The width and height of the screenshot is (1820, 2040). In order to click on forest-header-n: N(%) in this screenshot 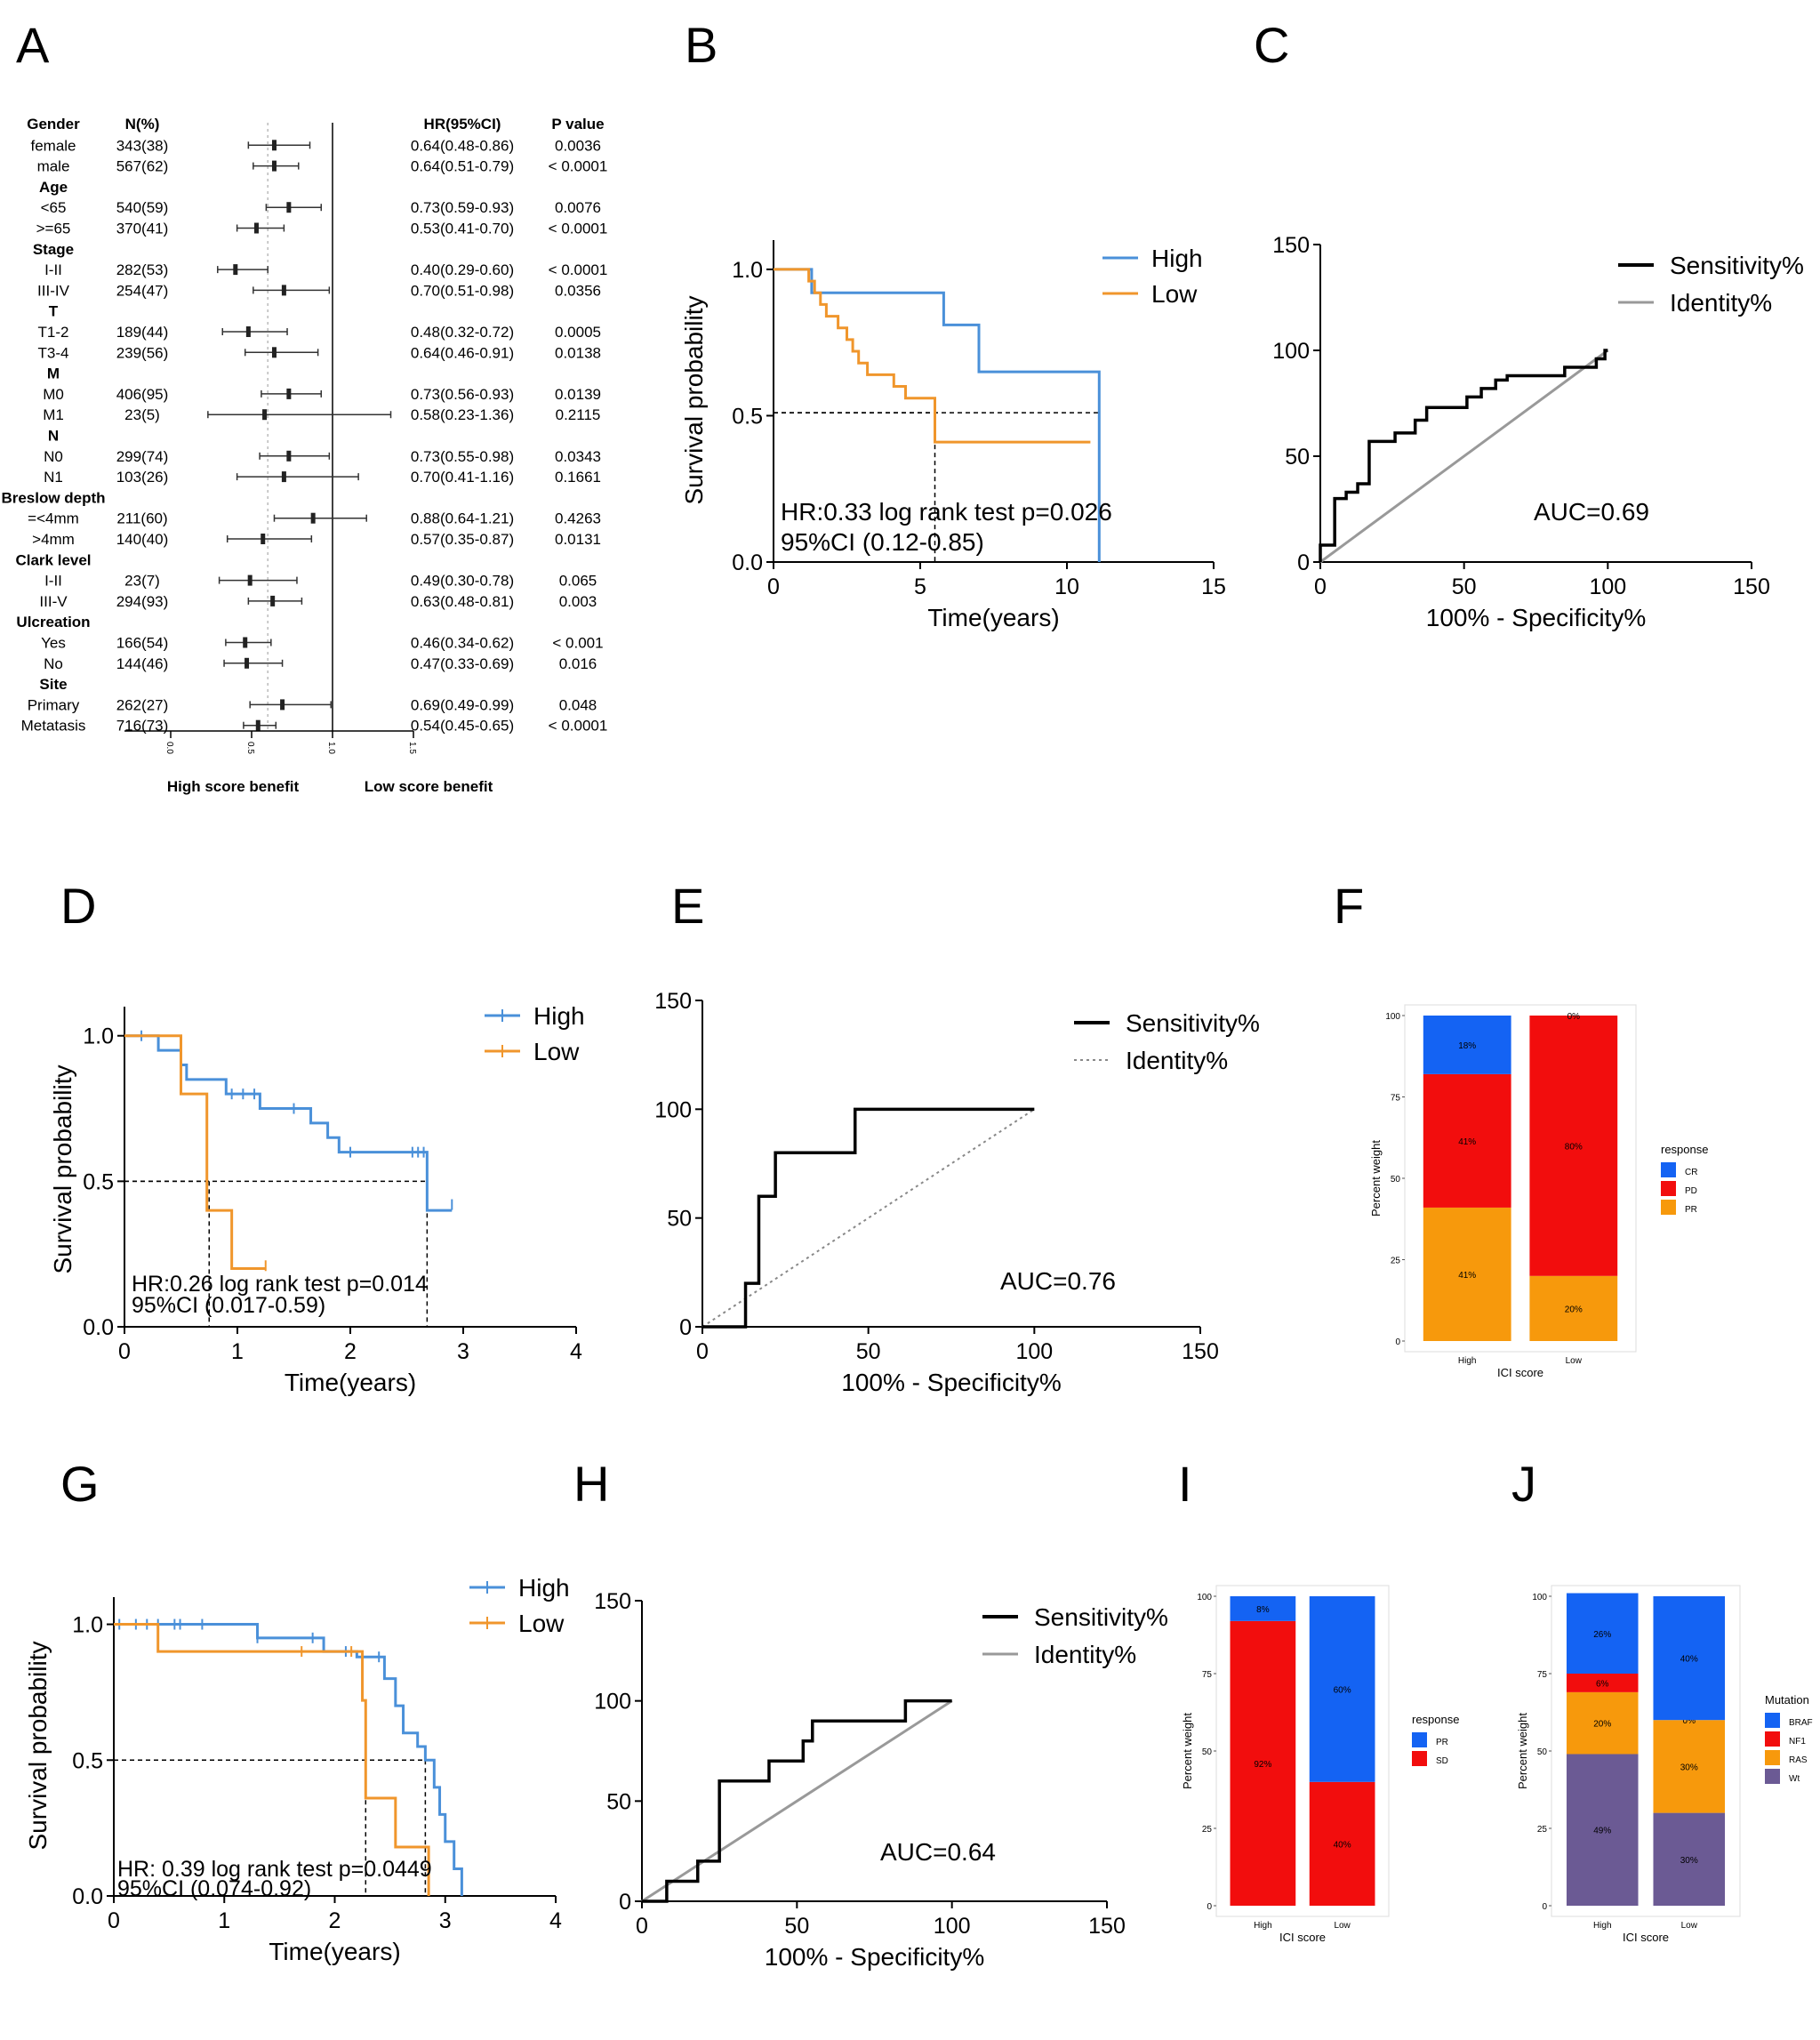, I will do `click(142, 124)`.